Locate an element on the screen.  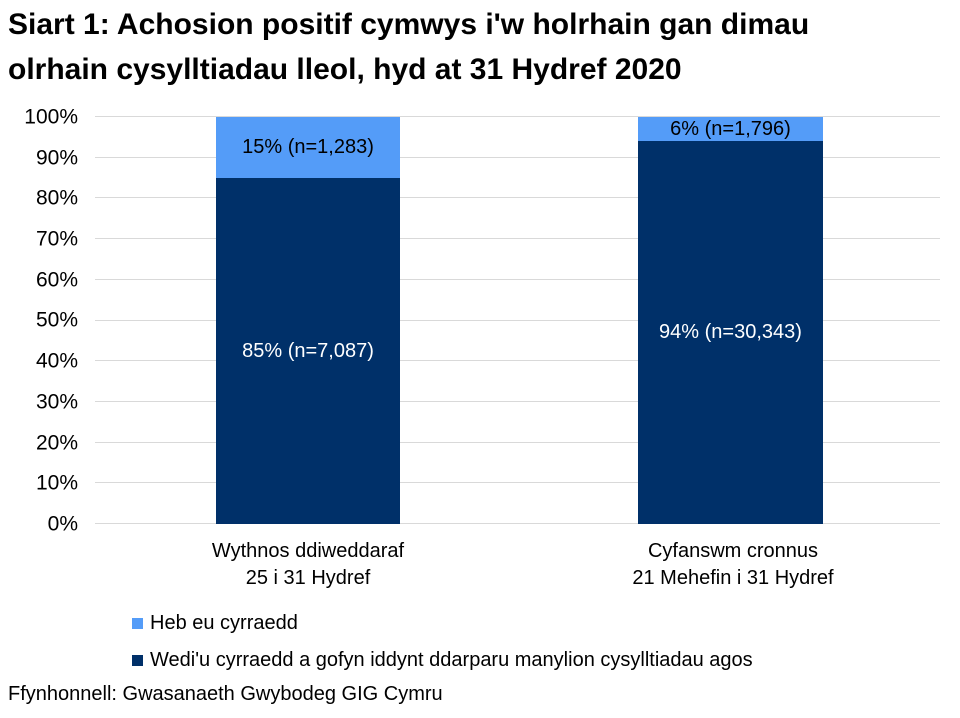
bar-latest-week: 15% (n=1,283) 85% (n=7,087) is located at coordinates (308, 320).